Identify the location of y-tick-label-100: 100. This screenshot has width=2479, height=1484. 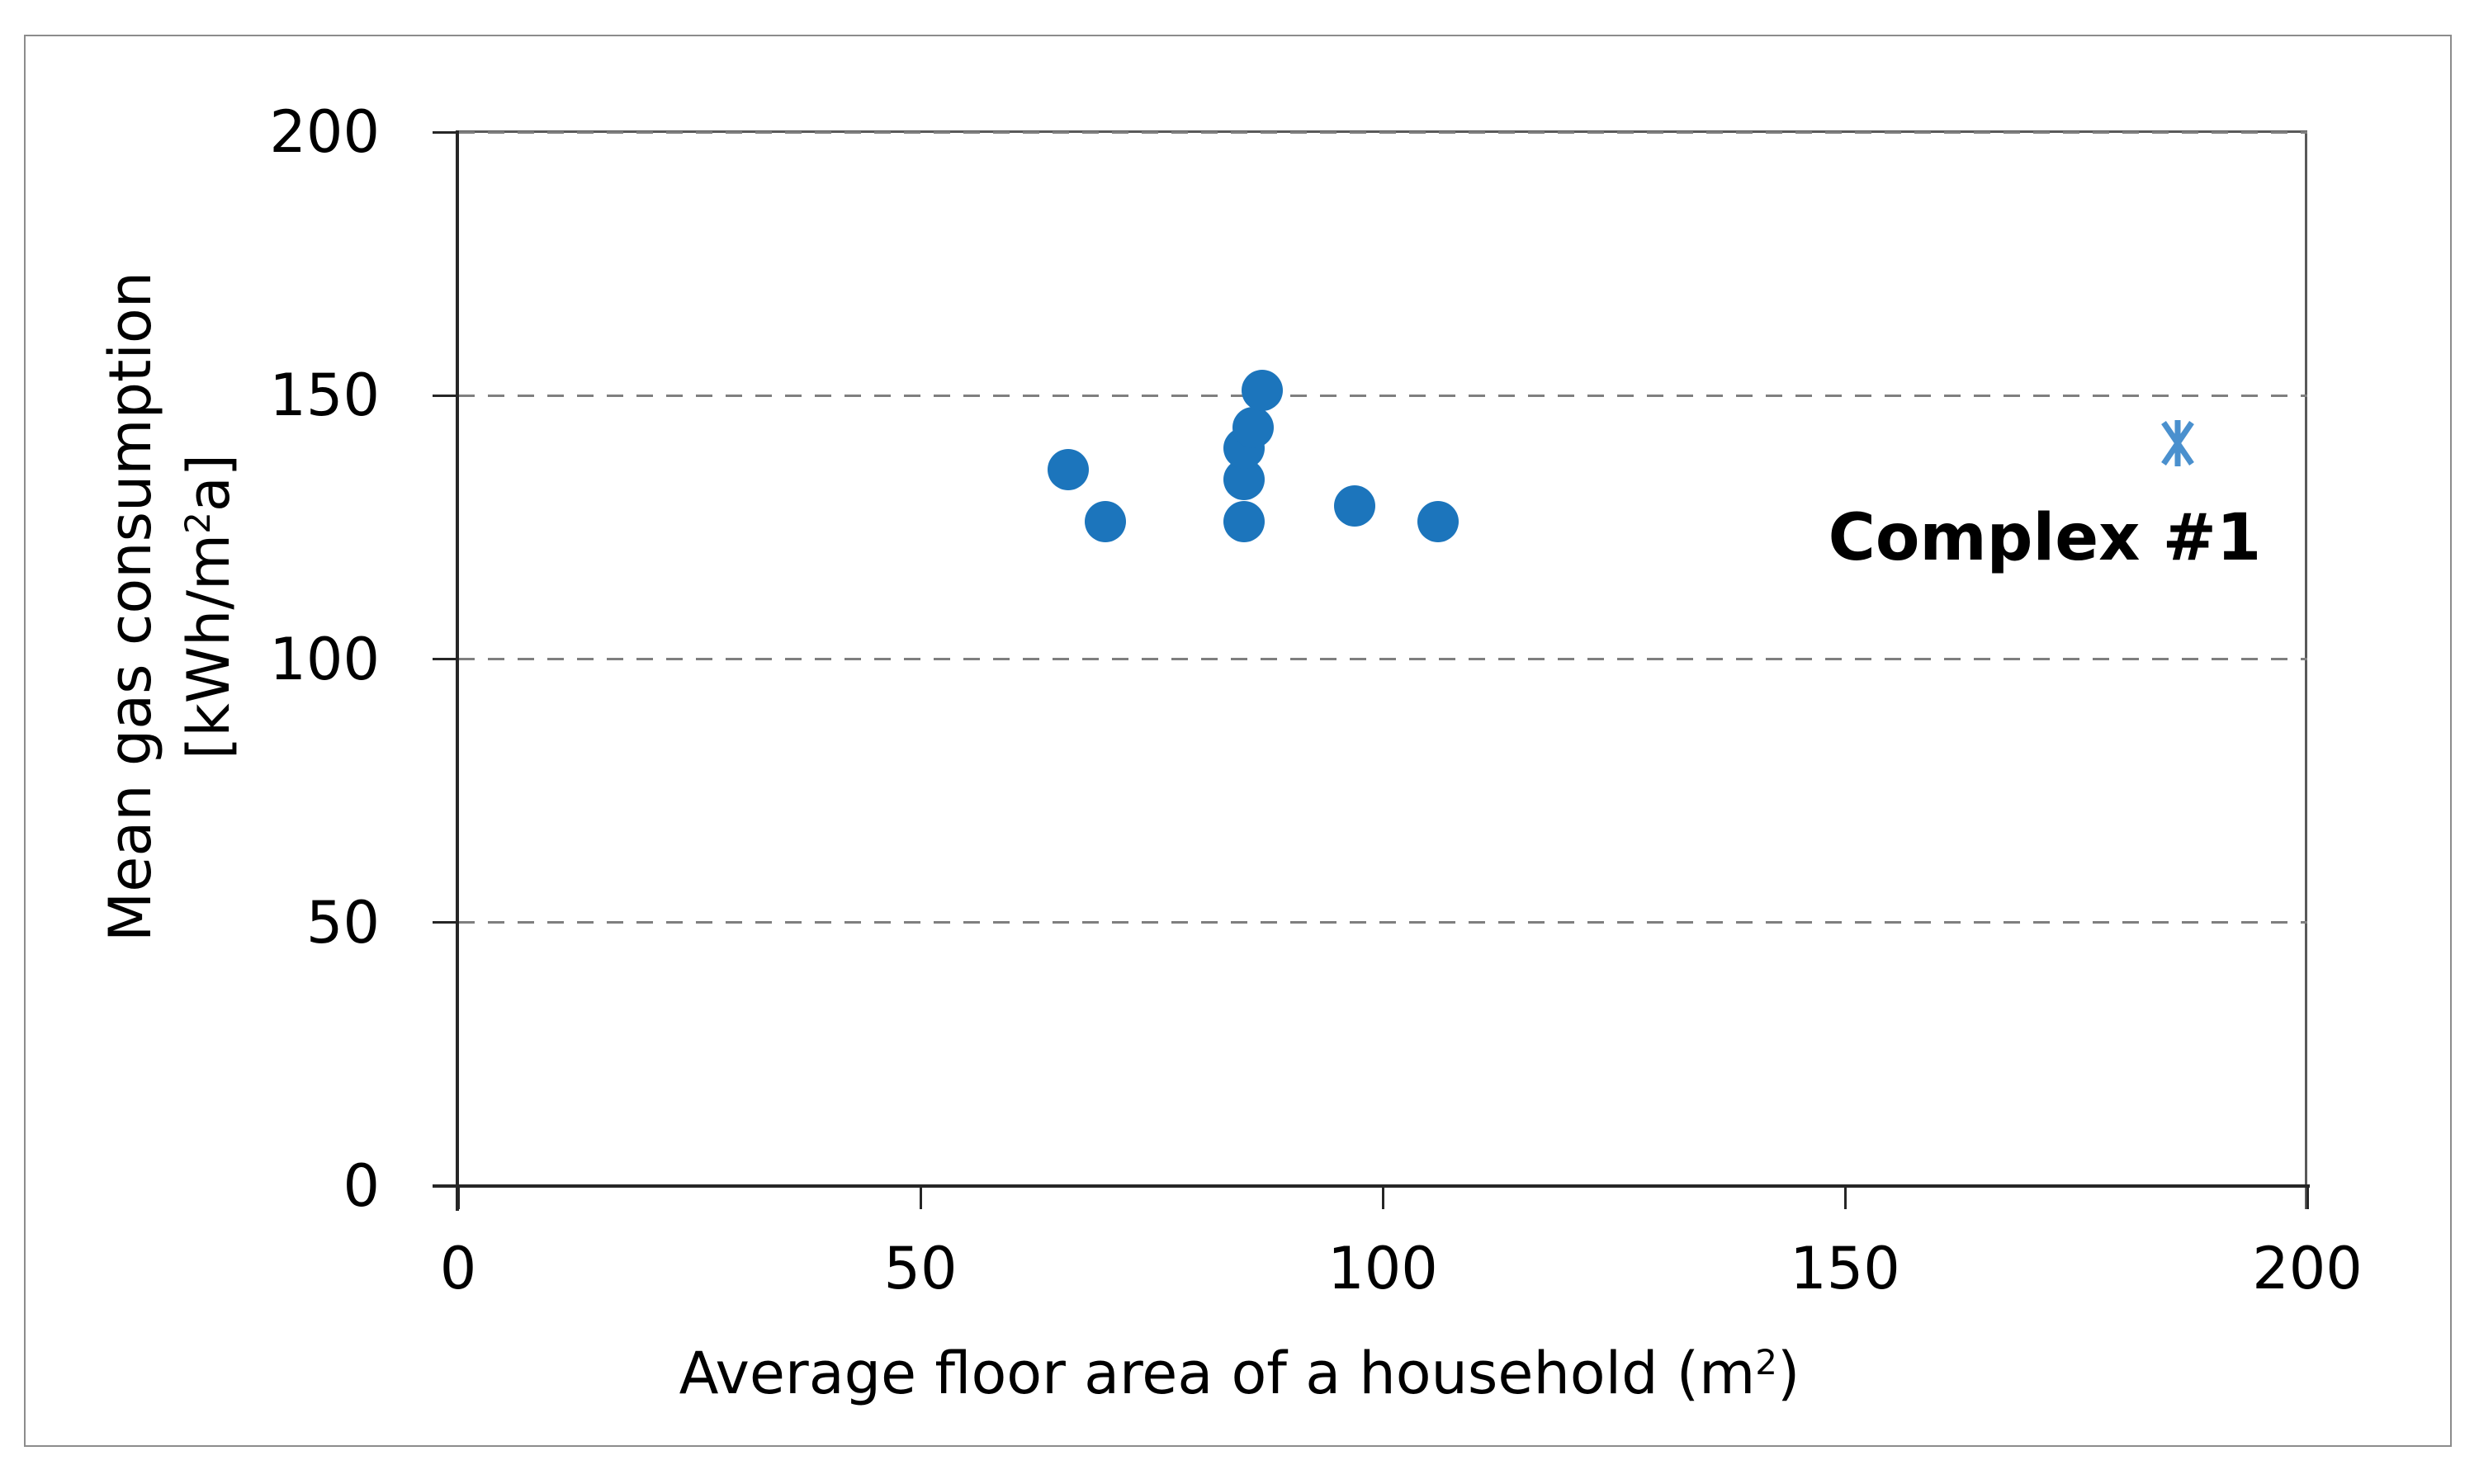
(324, 659).